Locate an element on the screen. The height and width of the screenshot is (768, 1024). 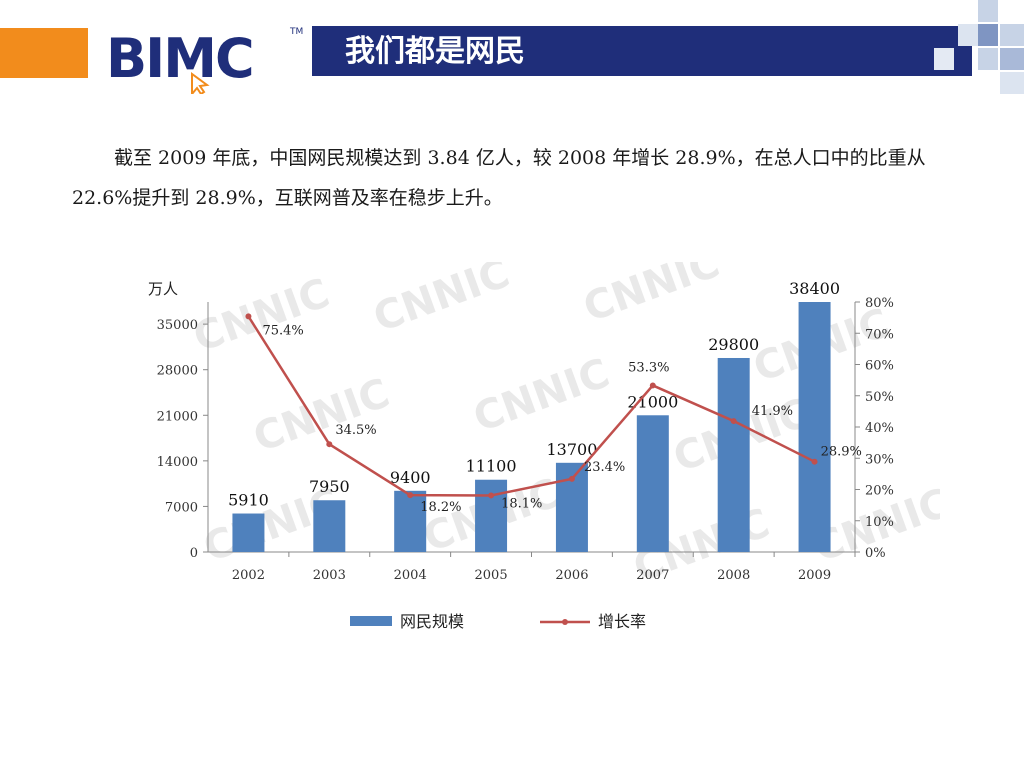
x-tick-label: 2006 is located at coordinates (571, 575).